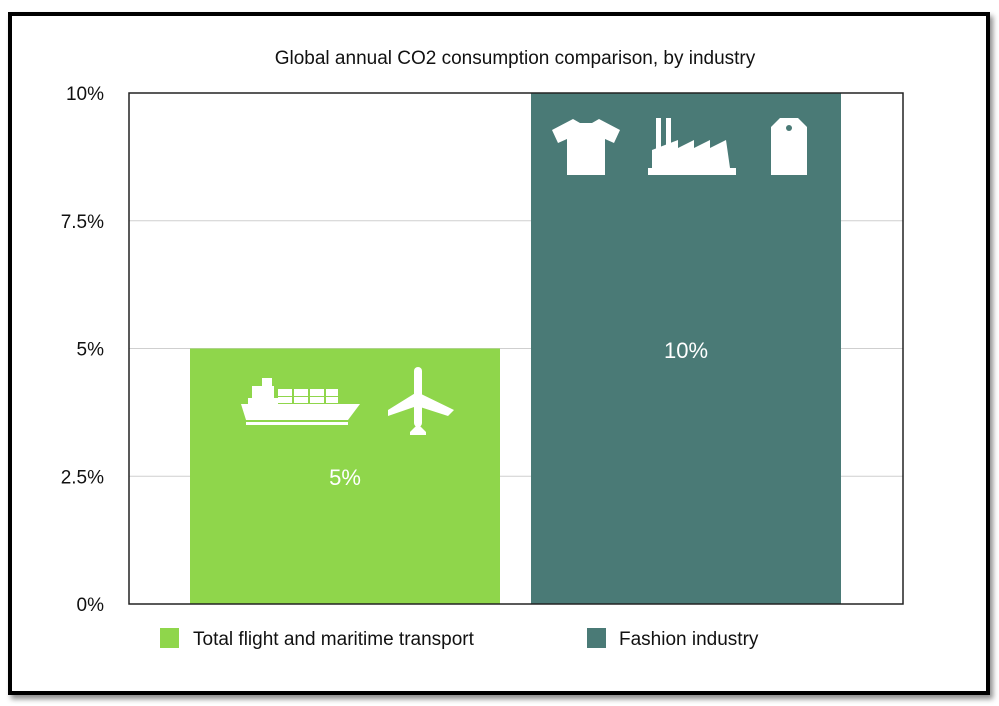 The image size is (999, 706). Describe the element at coordinates (692, 146) in the screenshot. I see `factory-icon` at that location.